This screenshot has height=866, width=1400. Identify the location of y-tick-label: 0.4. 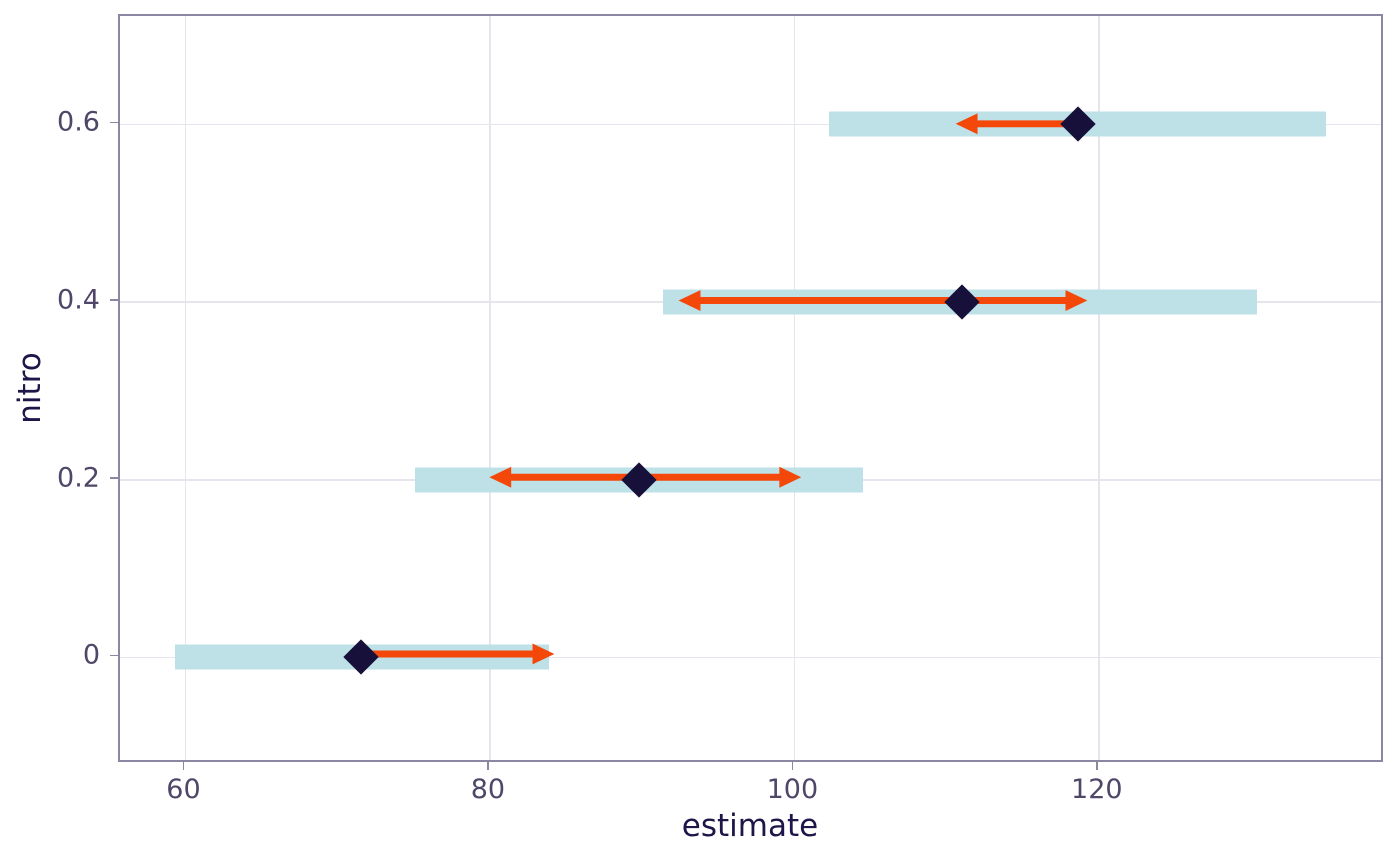
(78, 300).